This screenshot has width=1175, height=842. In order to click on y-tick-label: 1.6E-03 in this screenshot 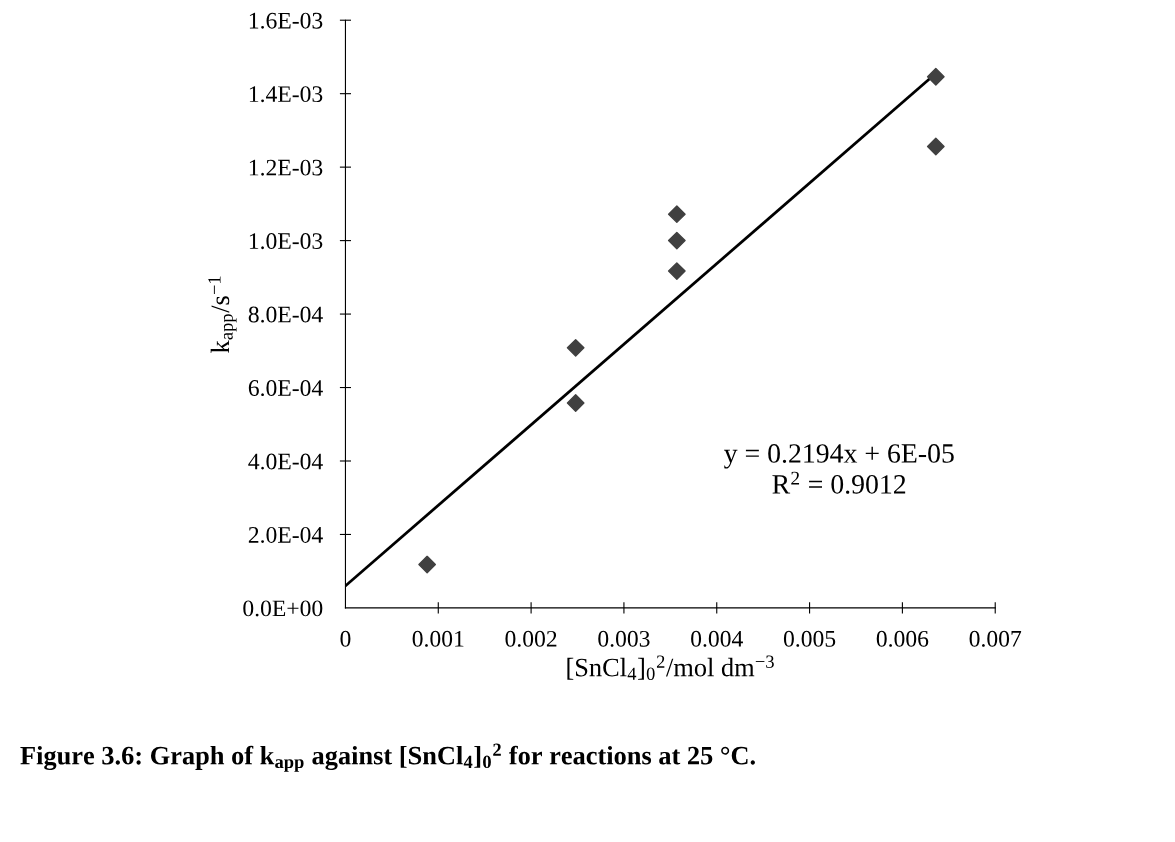, I will do `click(286, 20)`.